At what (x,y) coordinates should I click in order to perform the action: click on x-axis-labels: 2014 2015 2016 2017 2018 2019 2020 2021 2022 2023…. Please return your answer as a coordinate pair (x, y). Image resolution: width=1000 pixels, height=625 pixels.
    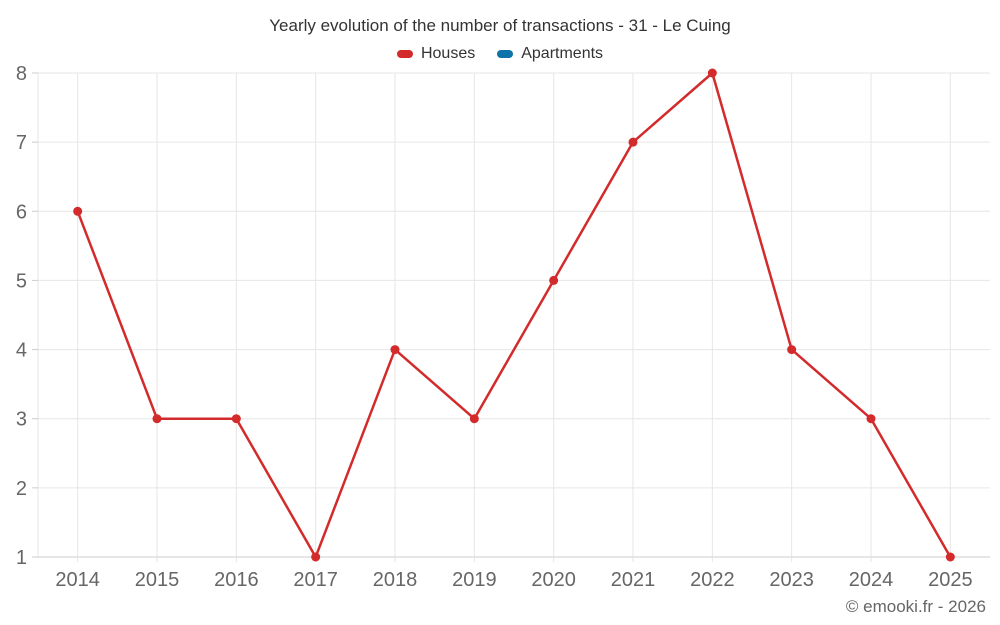
    Looking at the image, I should click on (513, 580).